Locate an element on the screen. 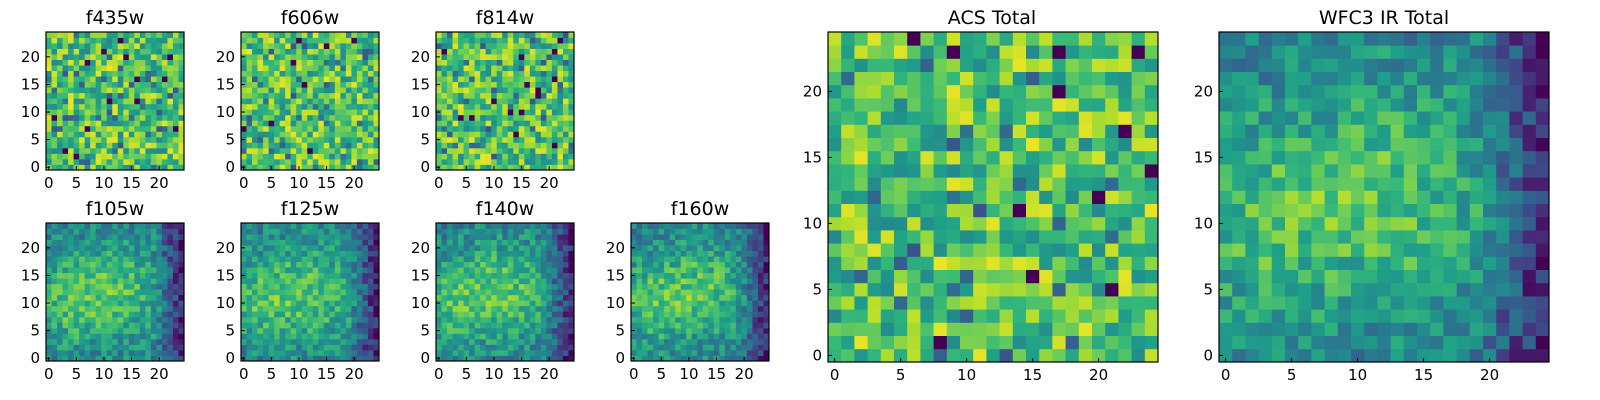 Image resolution: width=1600 pixels, height=400 pixels. x-tick-label: 0 is located at coordinates (439, 374).